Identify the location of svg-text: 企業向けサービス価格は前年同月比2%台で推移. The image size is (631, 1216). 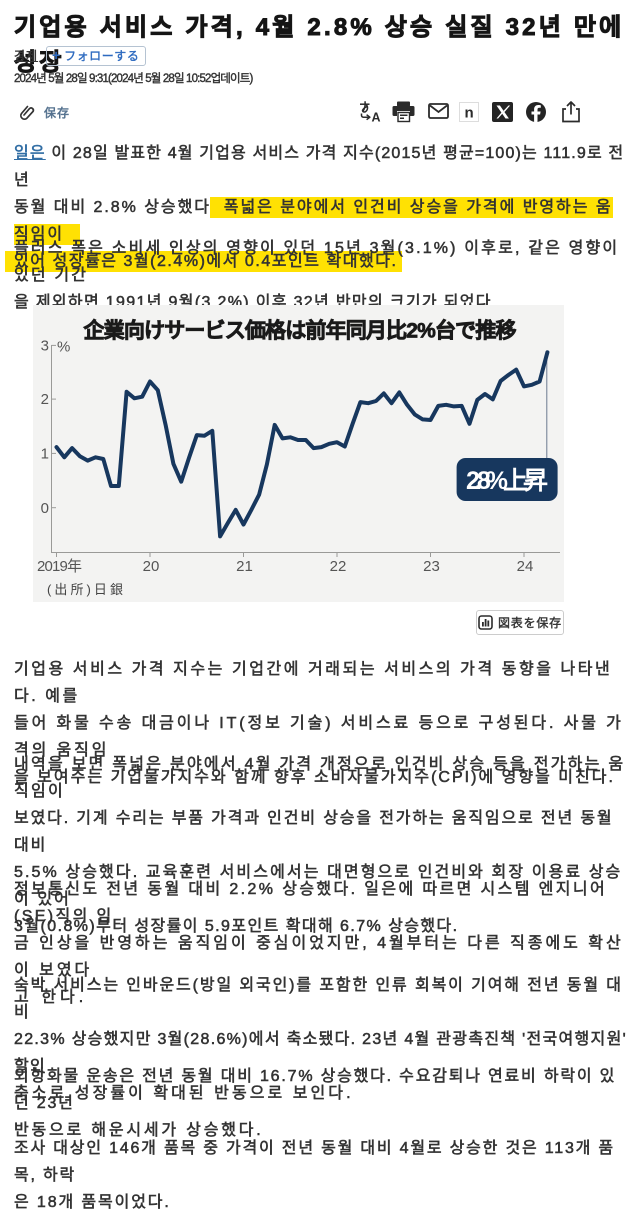
(300, 331).